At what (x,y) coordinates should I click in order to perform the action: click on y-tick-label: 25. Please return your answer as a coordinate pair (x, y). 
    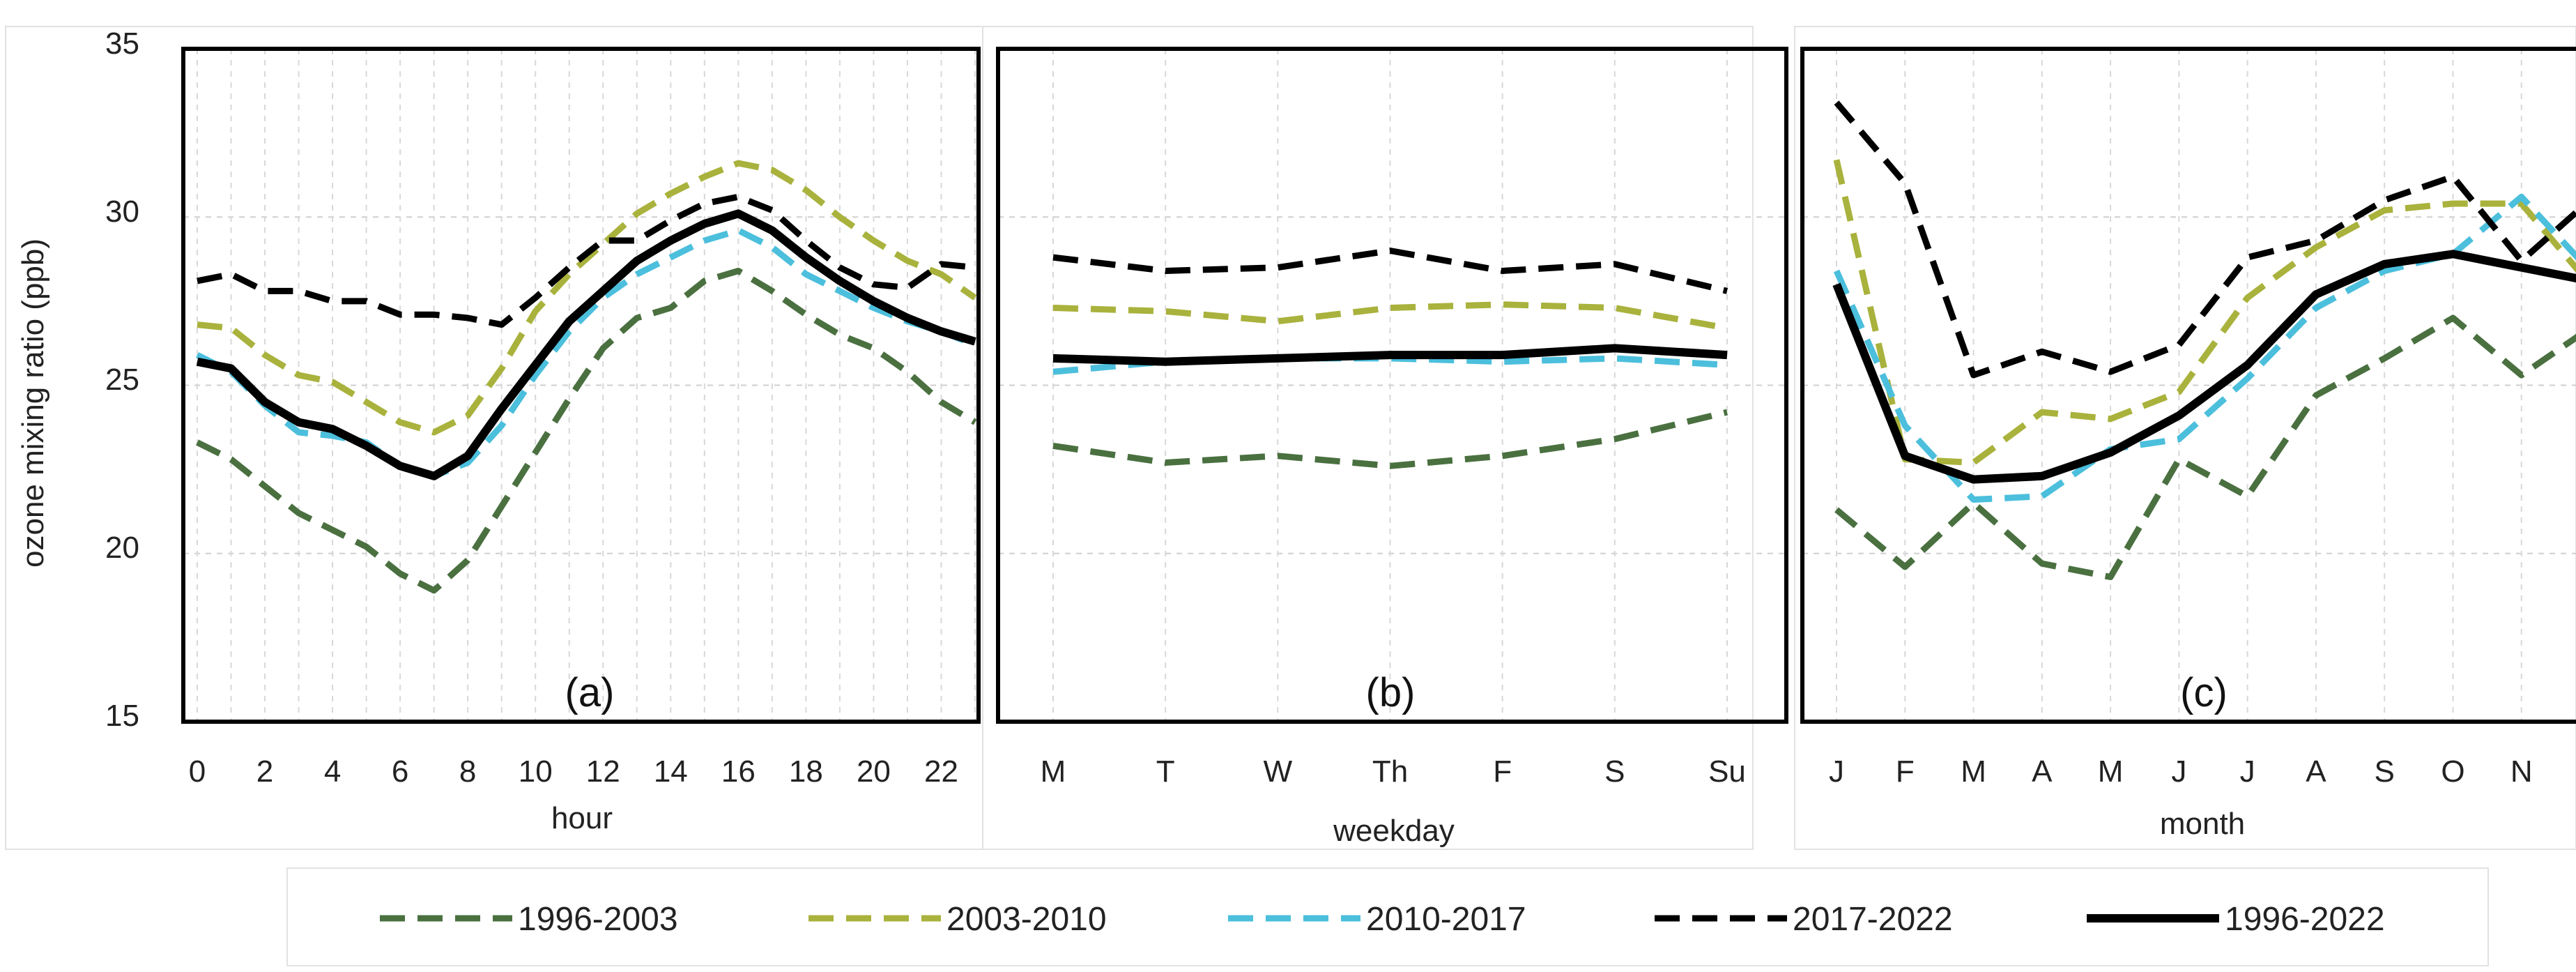
    Looking at the image, I should click on (122, 380).